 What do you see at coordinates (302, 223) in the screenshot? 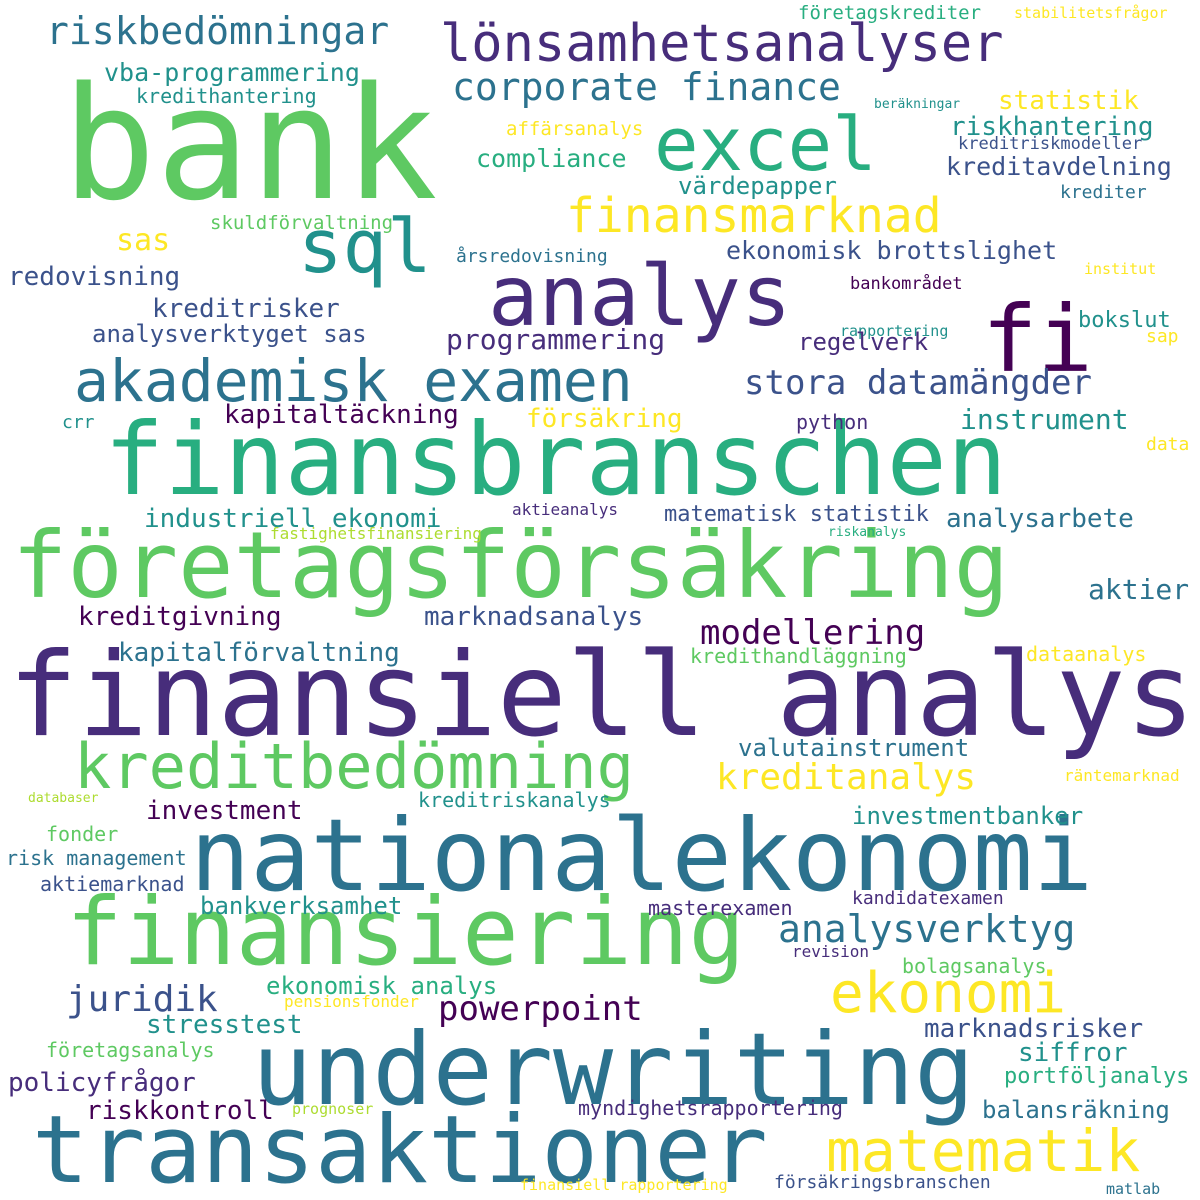
I see `word: skuldförvaltning` at bounding box center [302, 223].